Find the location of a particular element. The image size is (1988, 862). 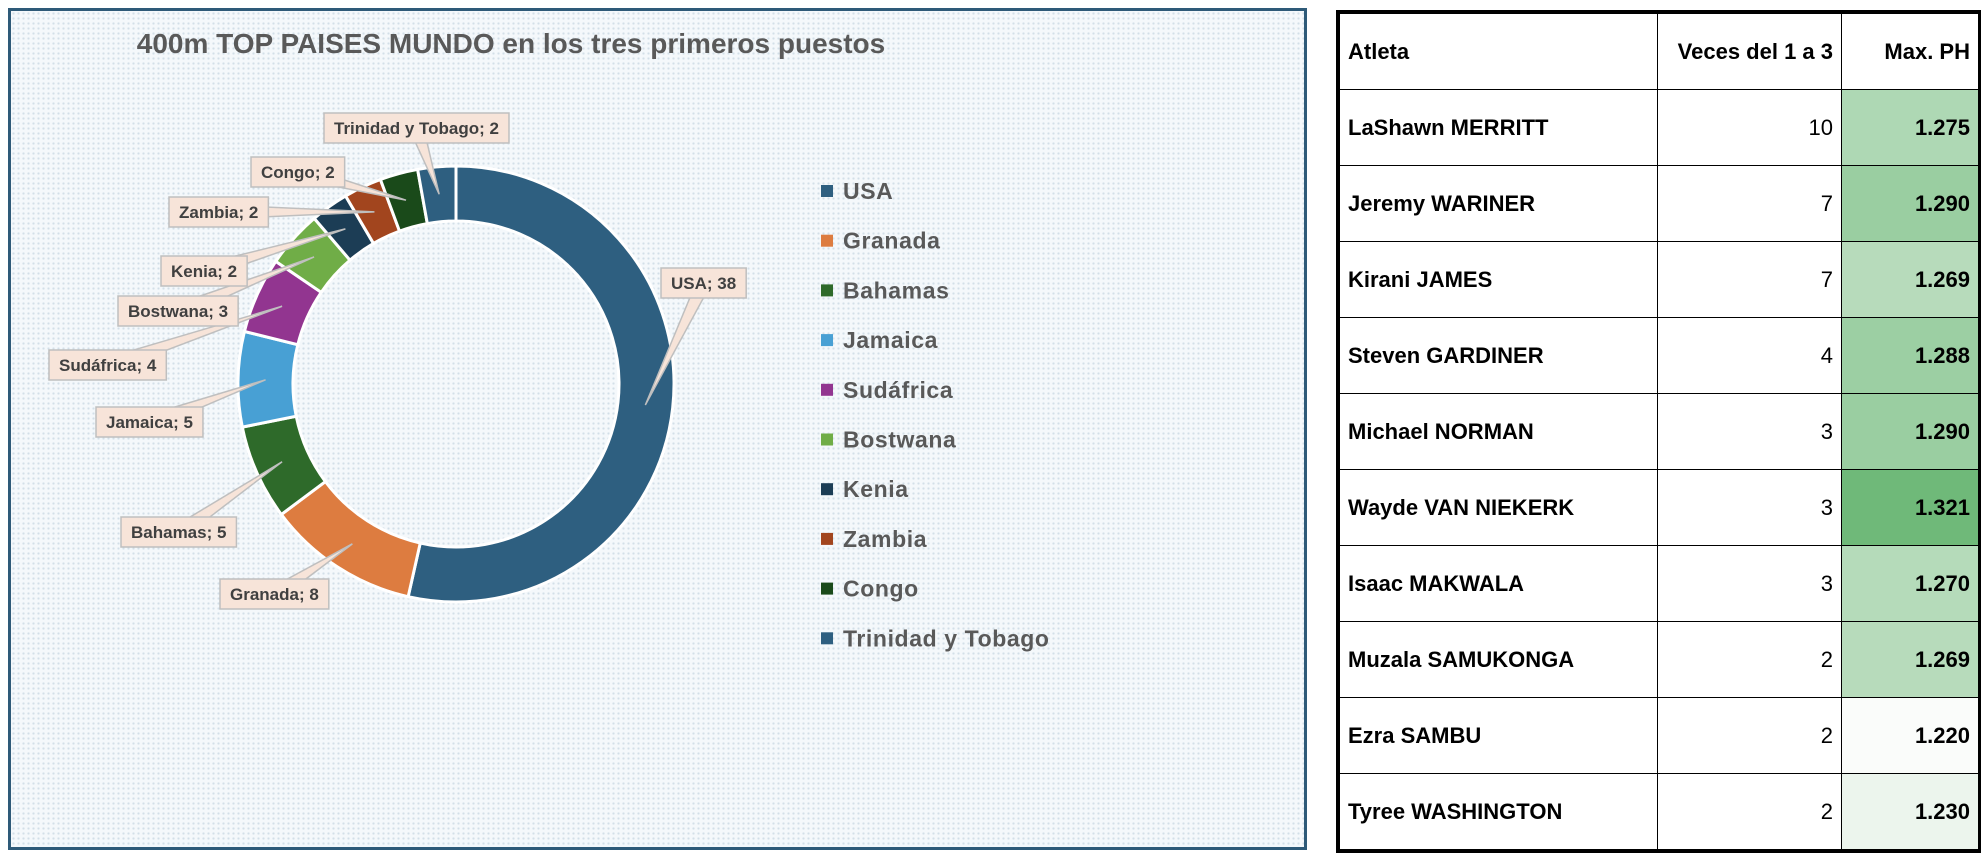

data-label: Trinidad y Tobago; 2 is located at coordinates (416, 128).